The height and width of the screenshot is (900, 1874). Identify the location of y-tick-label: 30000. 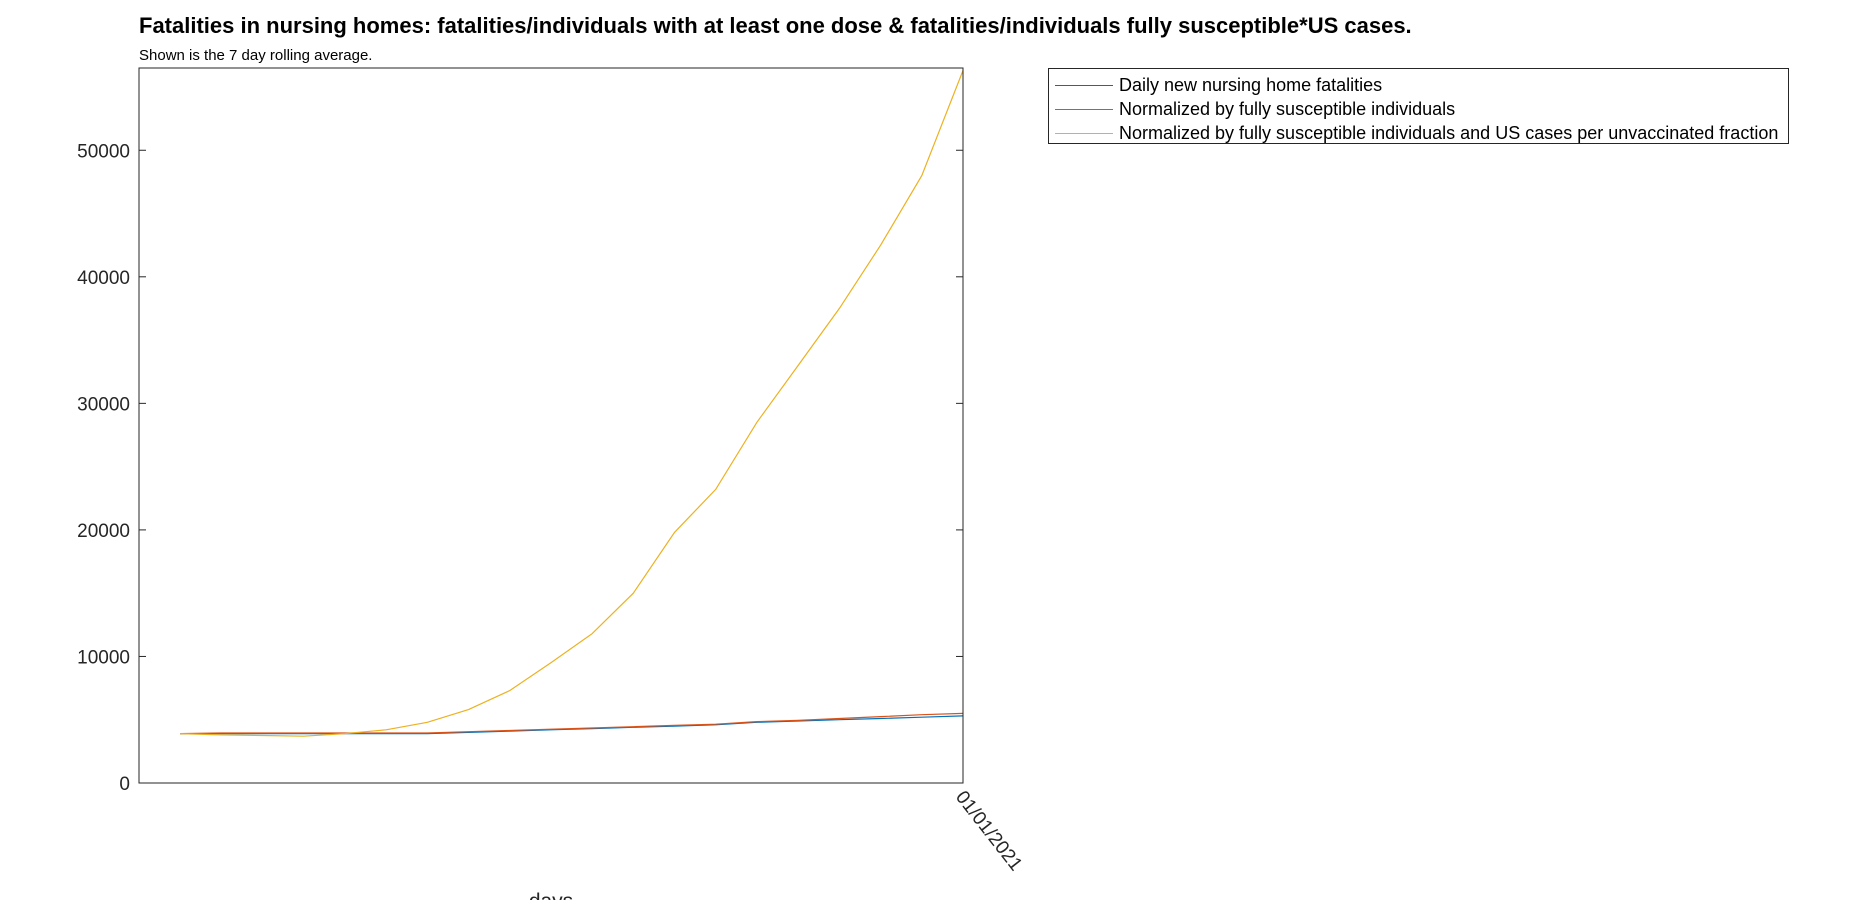
(103, 404).